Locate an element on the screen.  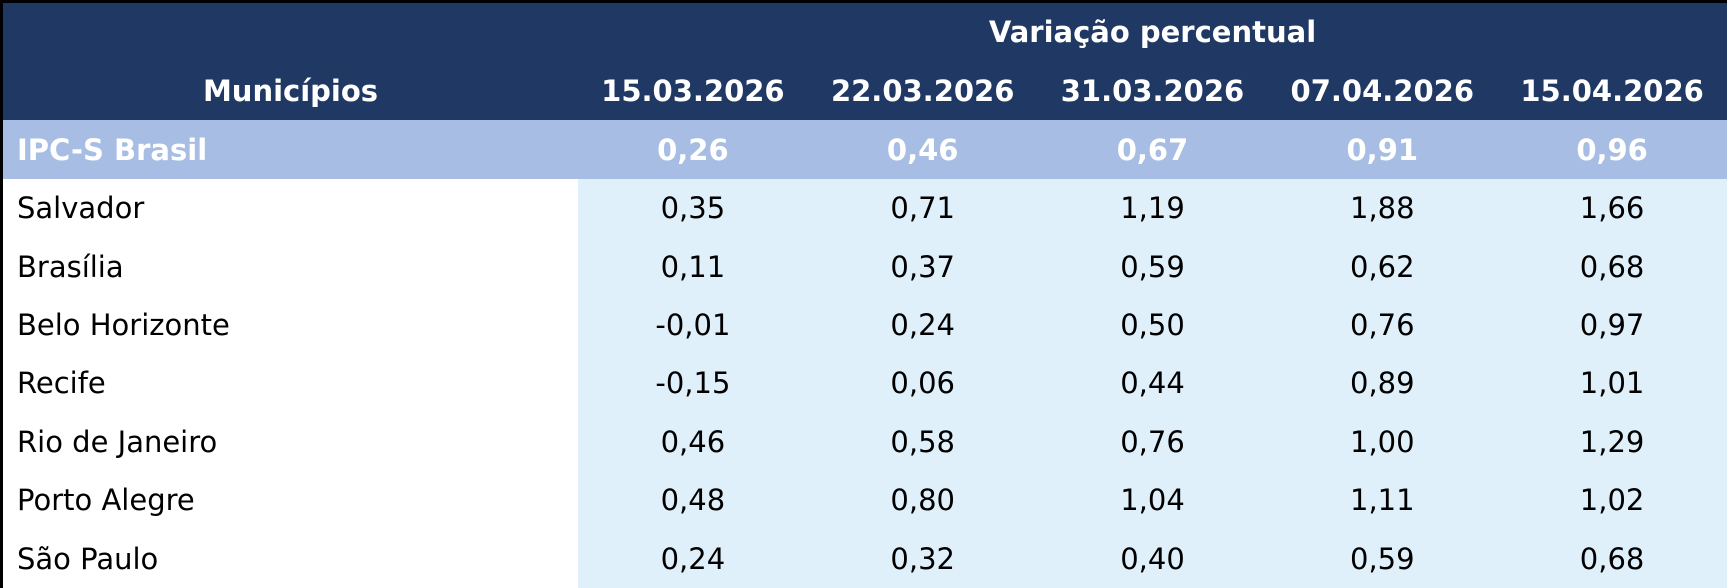
cell-value: 0,37 is located at coordinates (922, 266).